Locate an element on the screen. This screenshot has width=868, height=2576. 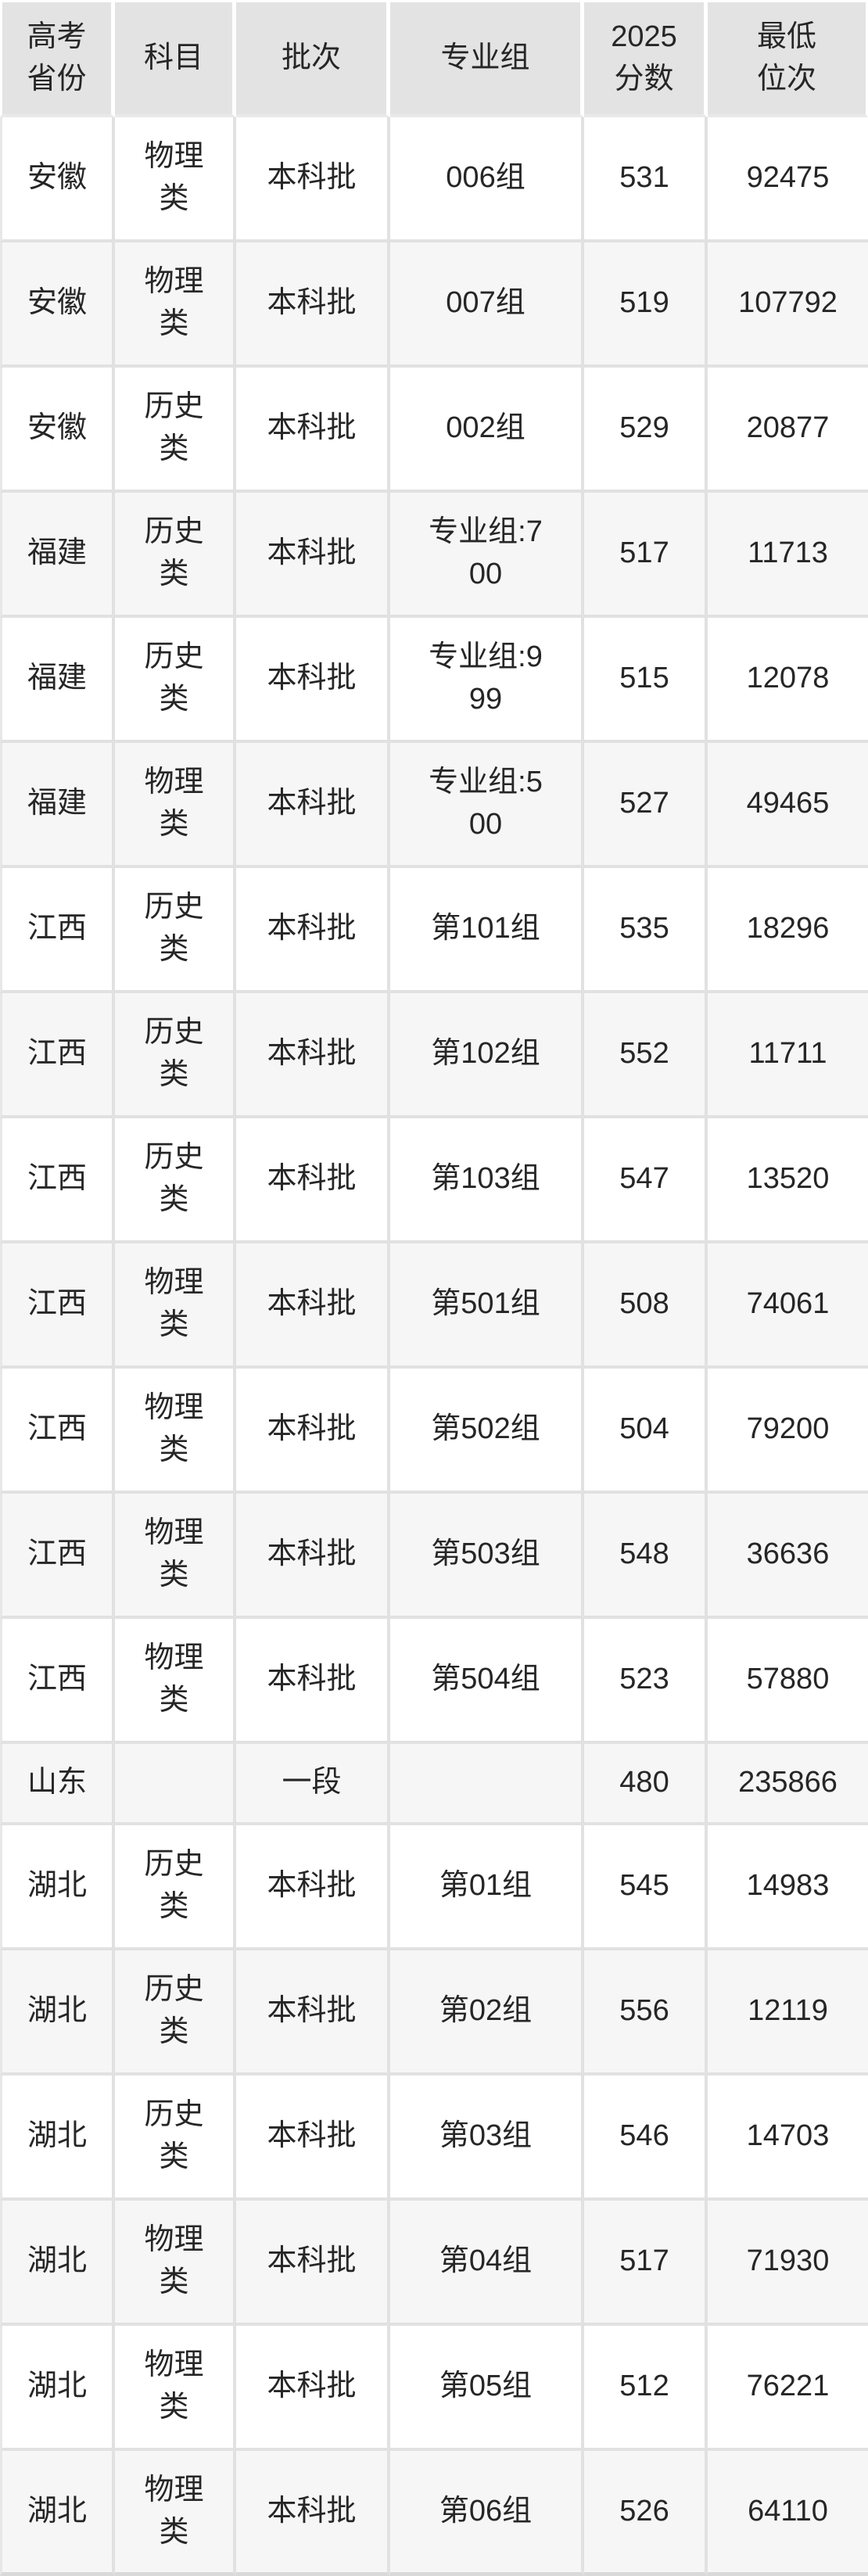
table-header: 高考 省份 科目 批次 专业组 2025 分数 最低 位次 is located at coordinates (434, 59).